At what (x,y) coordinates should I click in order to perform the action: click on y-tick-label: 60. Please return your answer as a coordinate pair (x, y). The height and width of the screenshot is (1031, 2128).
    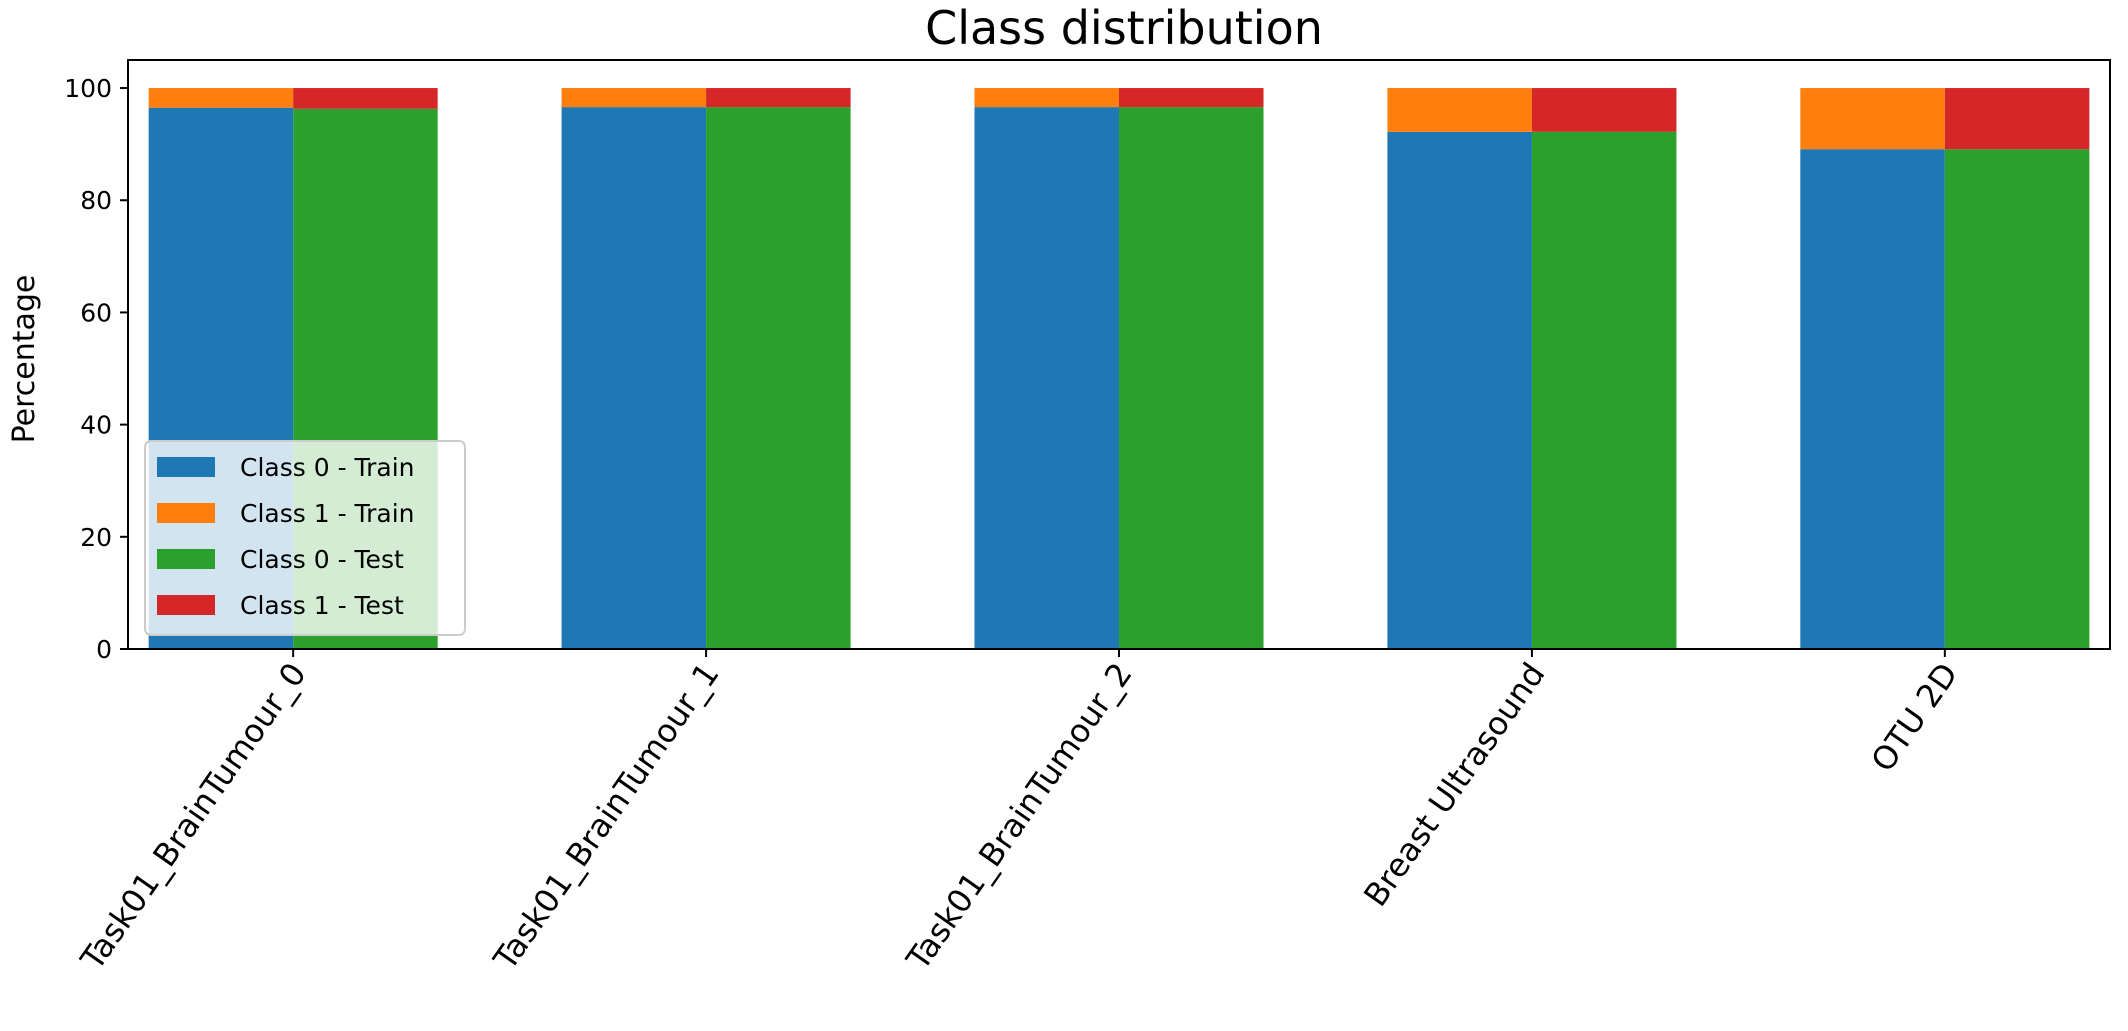
    Looking at the image, I should click on (96, 312).